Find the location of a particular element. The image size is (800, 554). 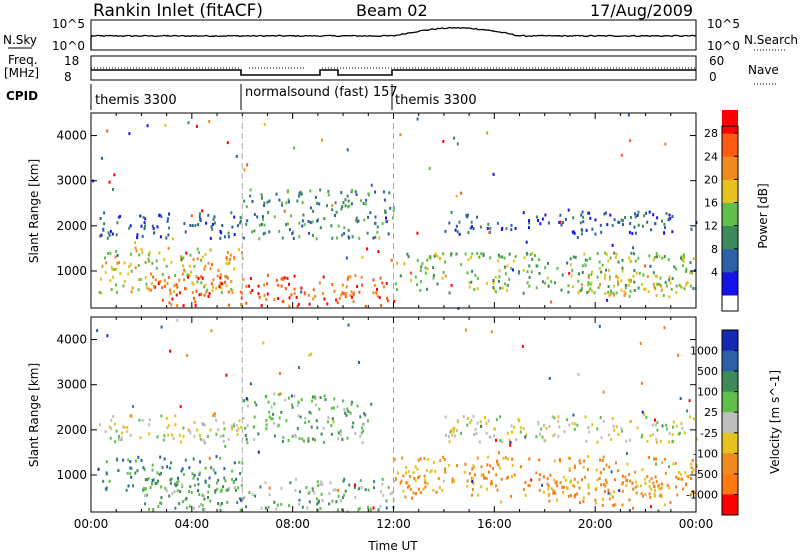

cpid-segment-3: themis 3300 is located at coordinates (436, 100).